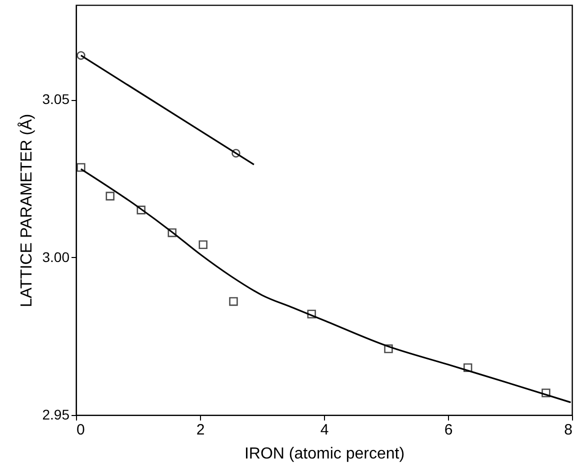 Image resolution: width=579 pixels, height=466 pixels. I want to click on y-tick-label: 3.05, so click(56, 99).